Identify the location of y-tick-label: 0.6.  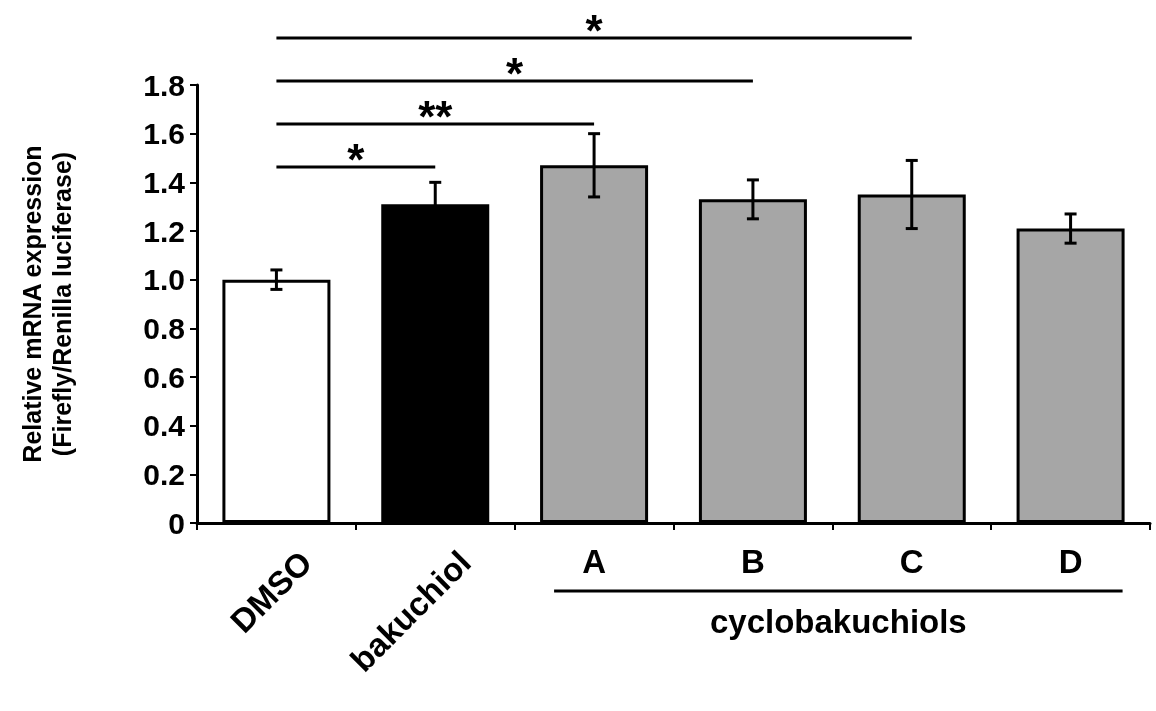
(164, 377).